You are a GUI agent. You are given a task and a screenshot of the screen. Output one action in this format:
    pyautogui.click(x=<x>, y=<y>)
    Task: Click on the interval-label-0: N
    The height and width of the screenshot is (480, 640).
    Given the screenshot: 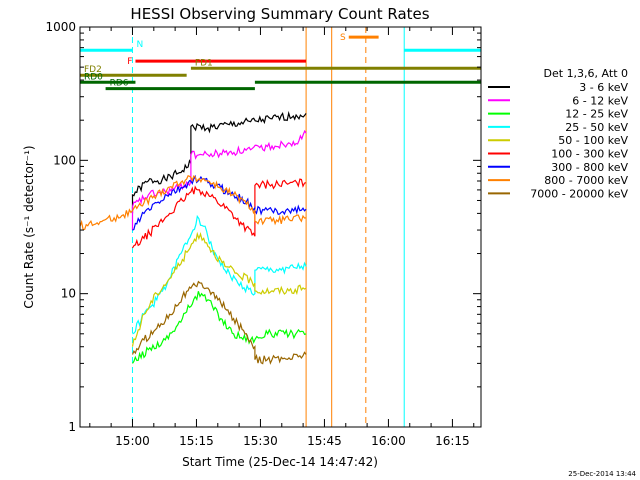 What is the action you would take?
    pyautogui.click(x=139, y=45)
    